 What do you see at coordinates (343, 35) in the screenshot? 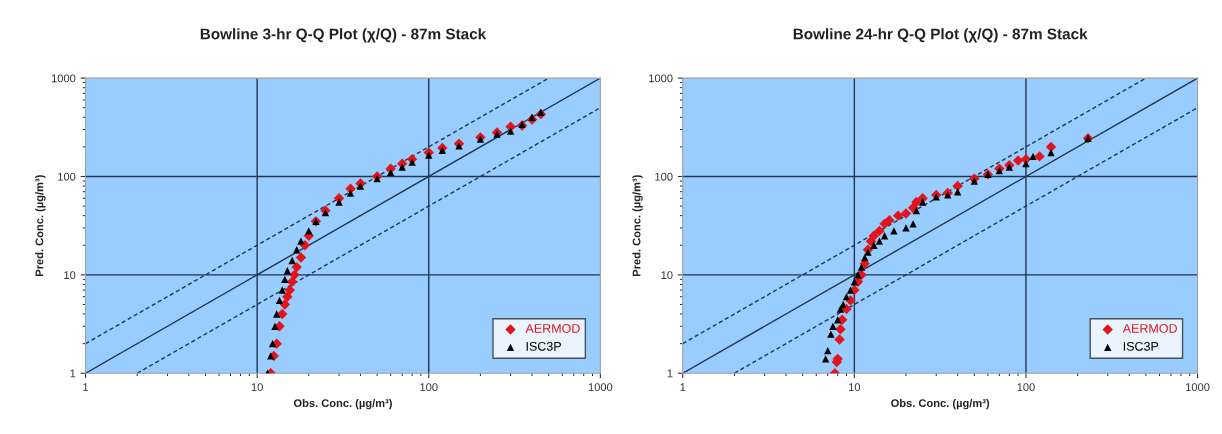
I see `chart-title: Bowline 3-hr Q-Q Plot (χ/Q) - 87m Stack` at bounding box center [343, 35].